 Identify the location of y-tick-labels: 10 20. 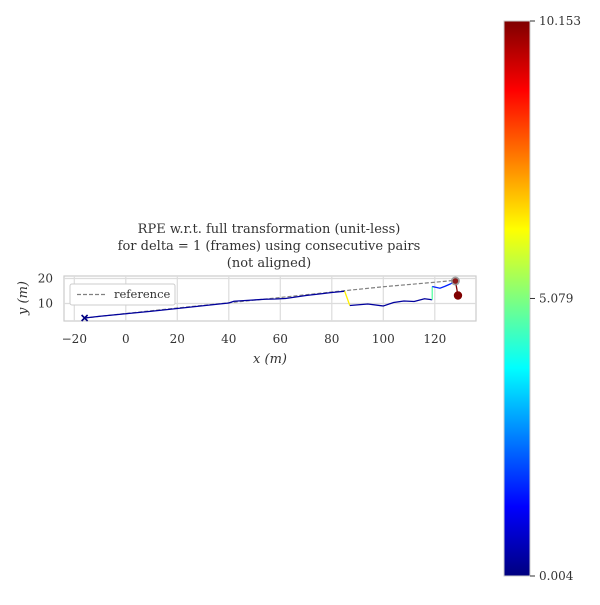
(45, 291).